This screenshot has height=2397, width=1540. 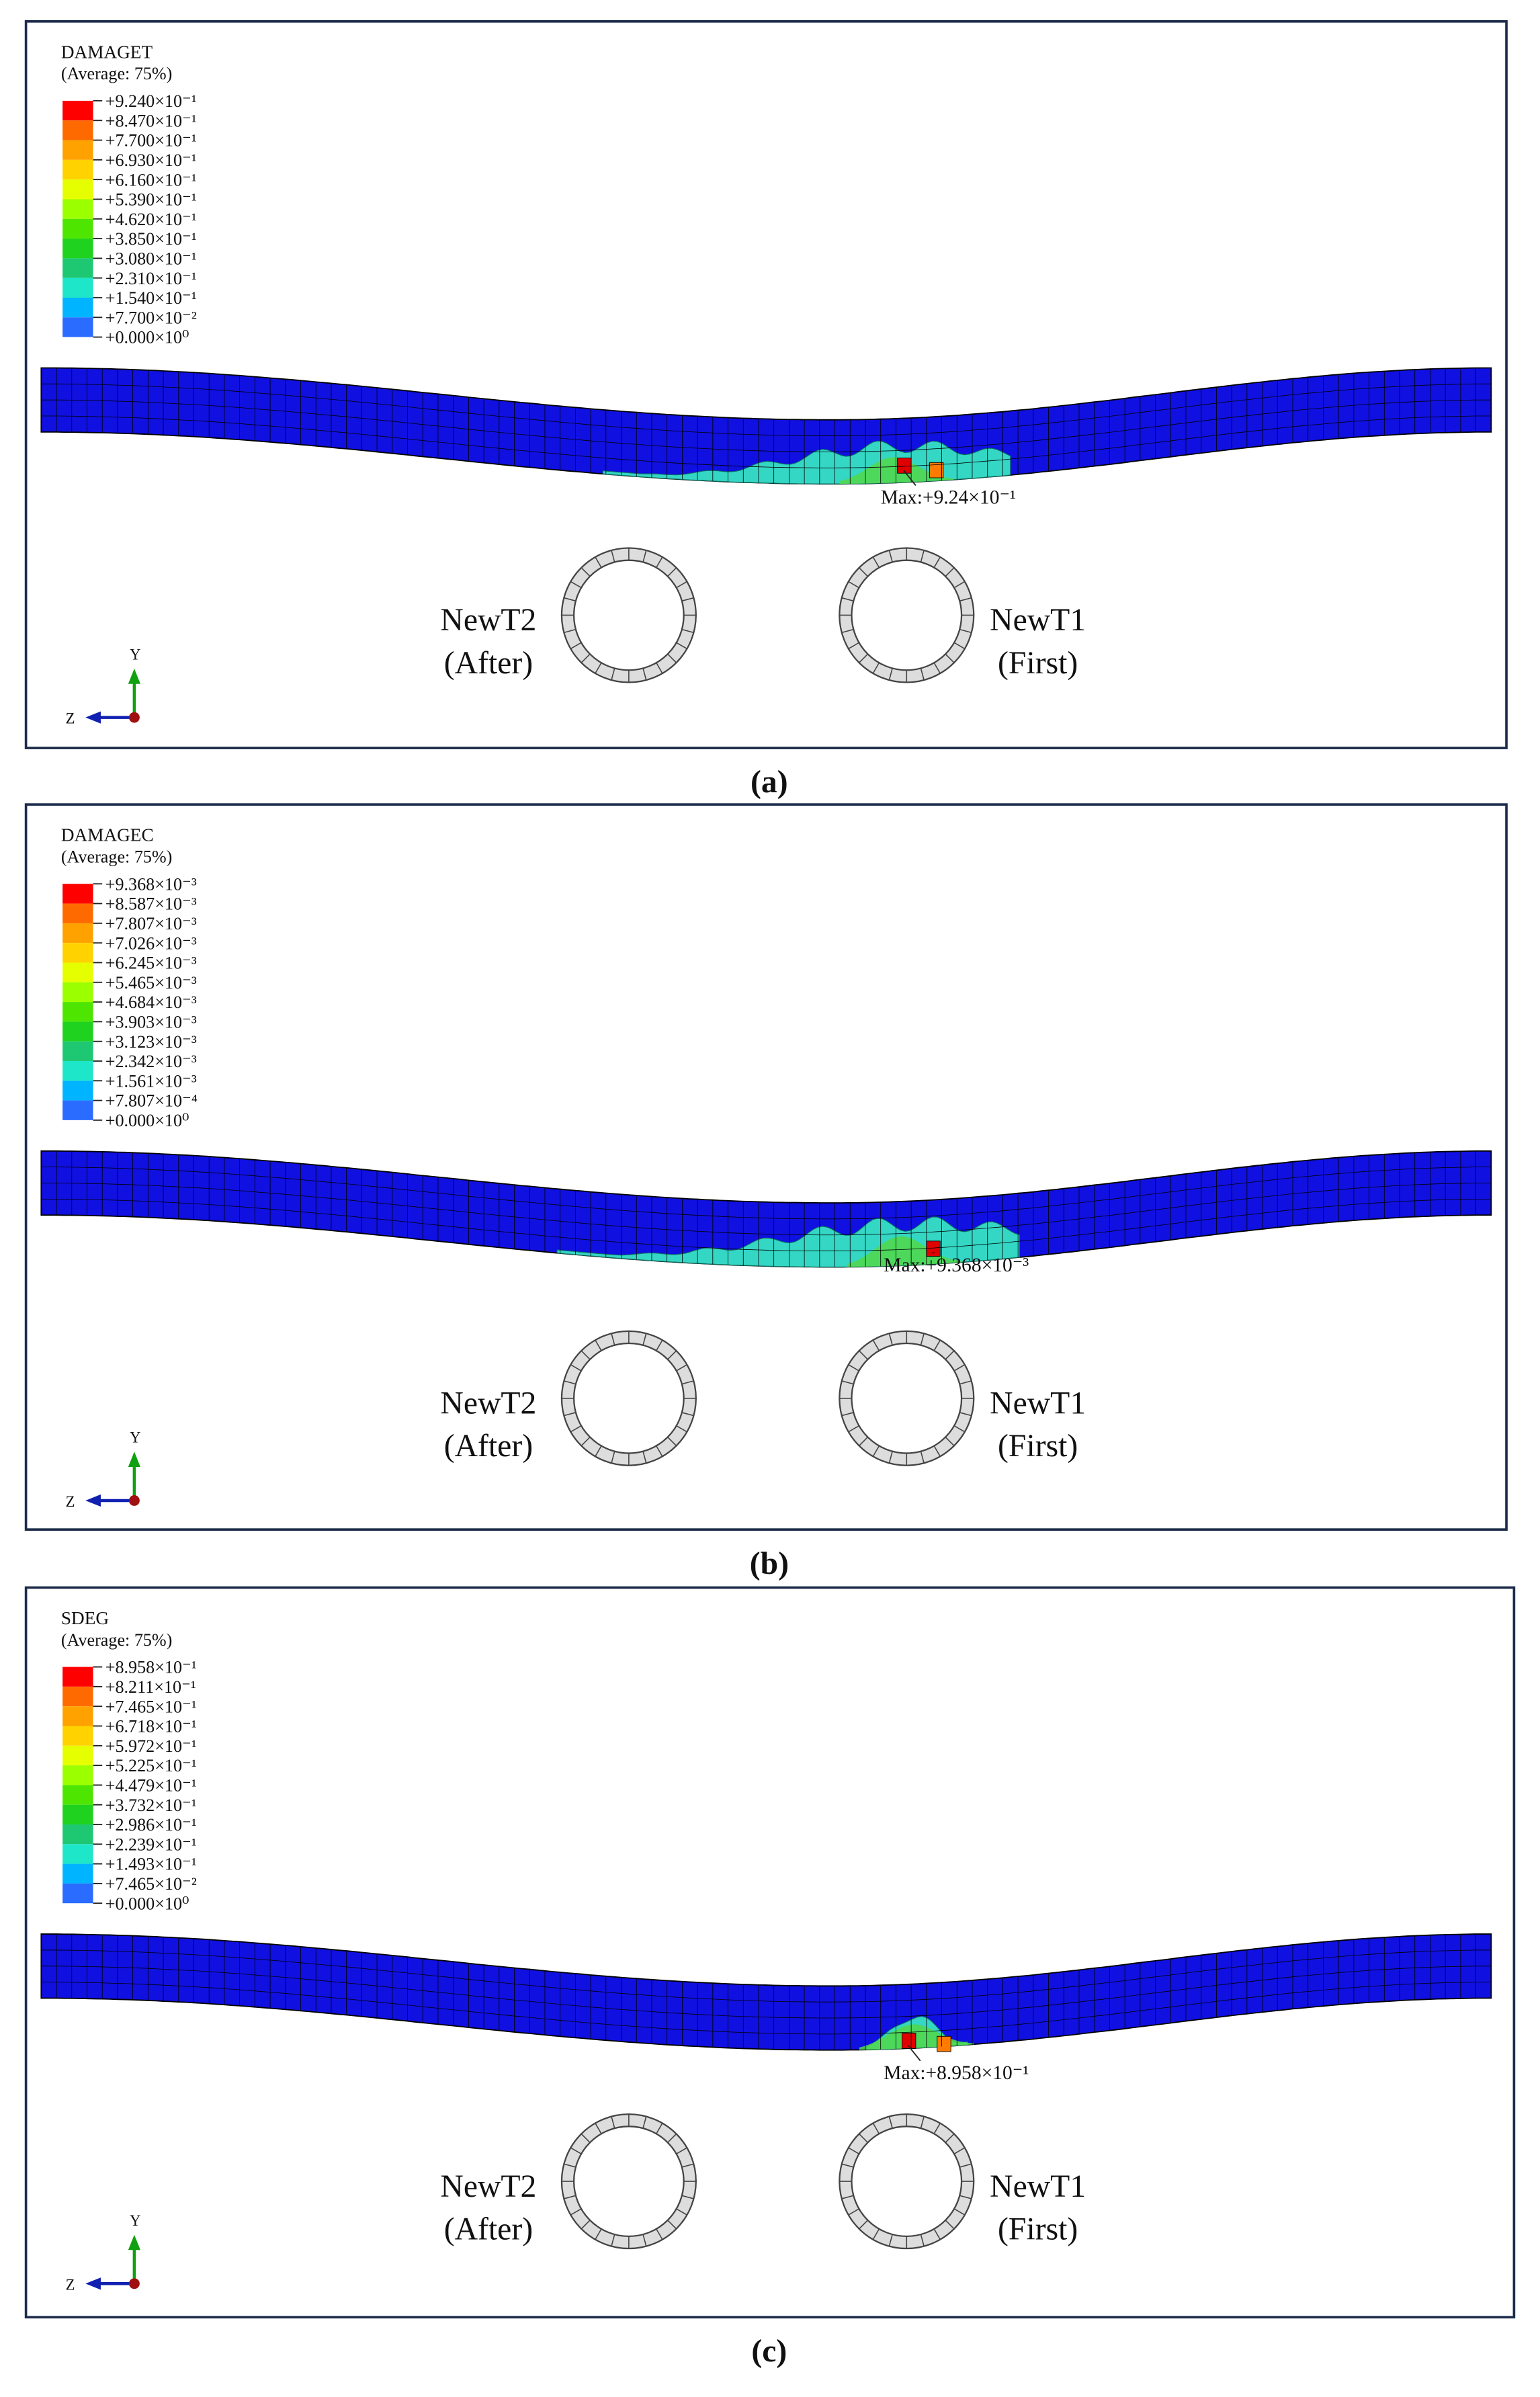 What do you see at coordinates (770, 1564) in the screenshot?
I see `caption: (b)` at bounding box center [770, 1564].